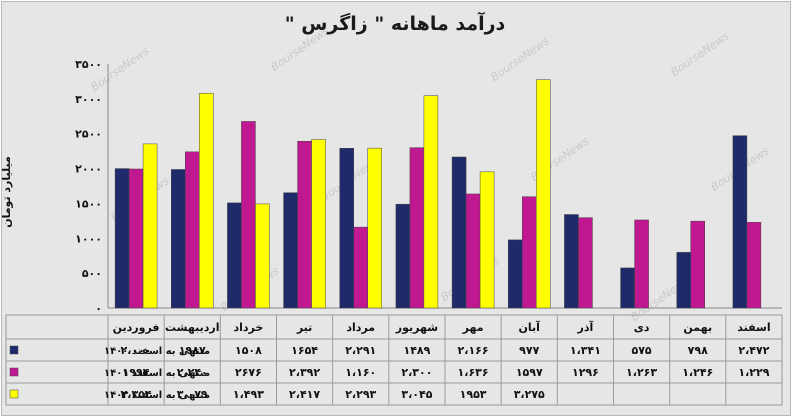  Describe the element at coordinates (88, 134) in the screenshot. I see `y-tick-label: ۲۵۰۰` at that location.